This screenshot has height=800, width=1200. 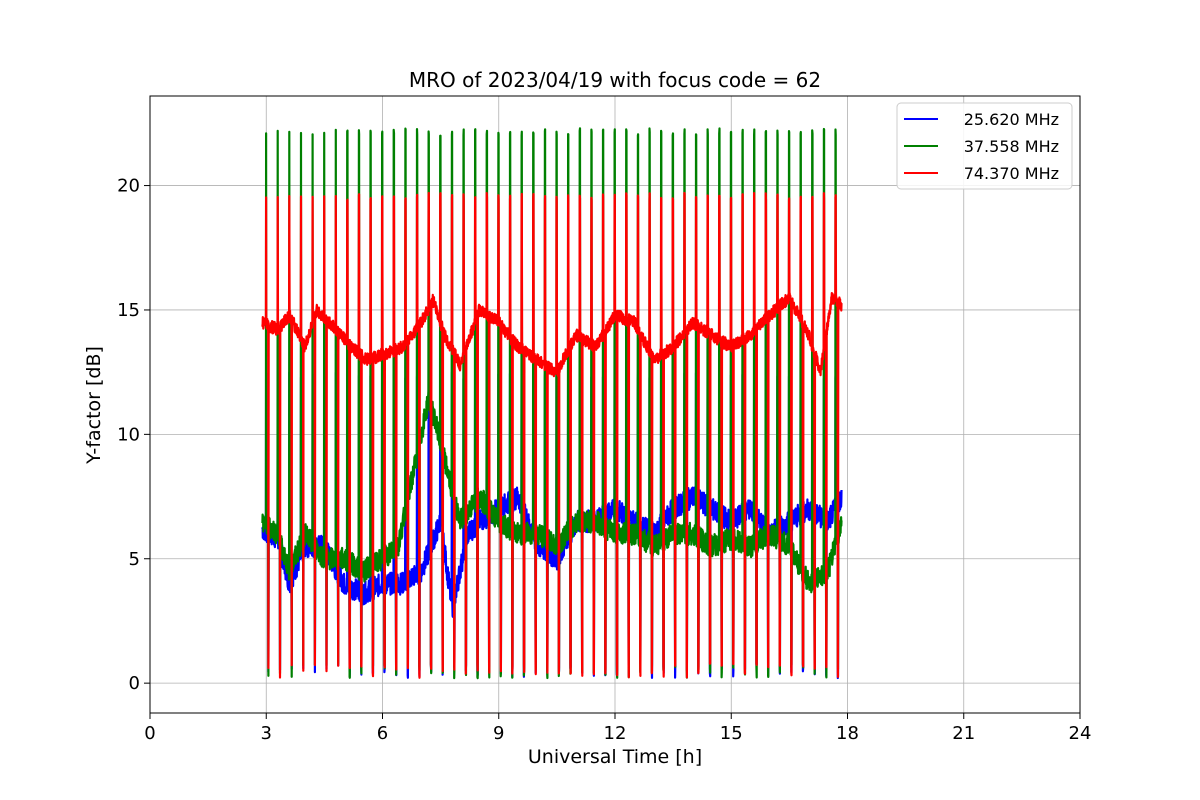 I want to click on legend-label-1: 25.620 MHz, so click(x=1011, y=119).